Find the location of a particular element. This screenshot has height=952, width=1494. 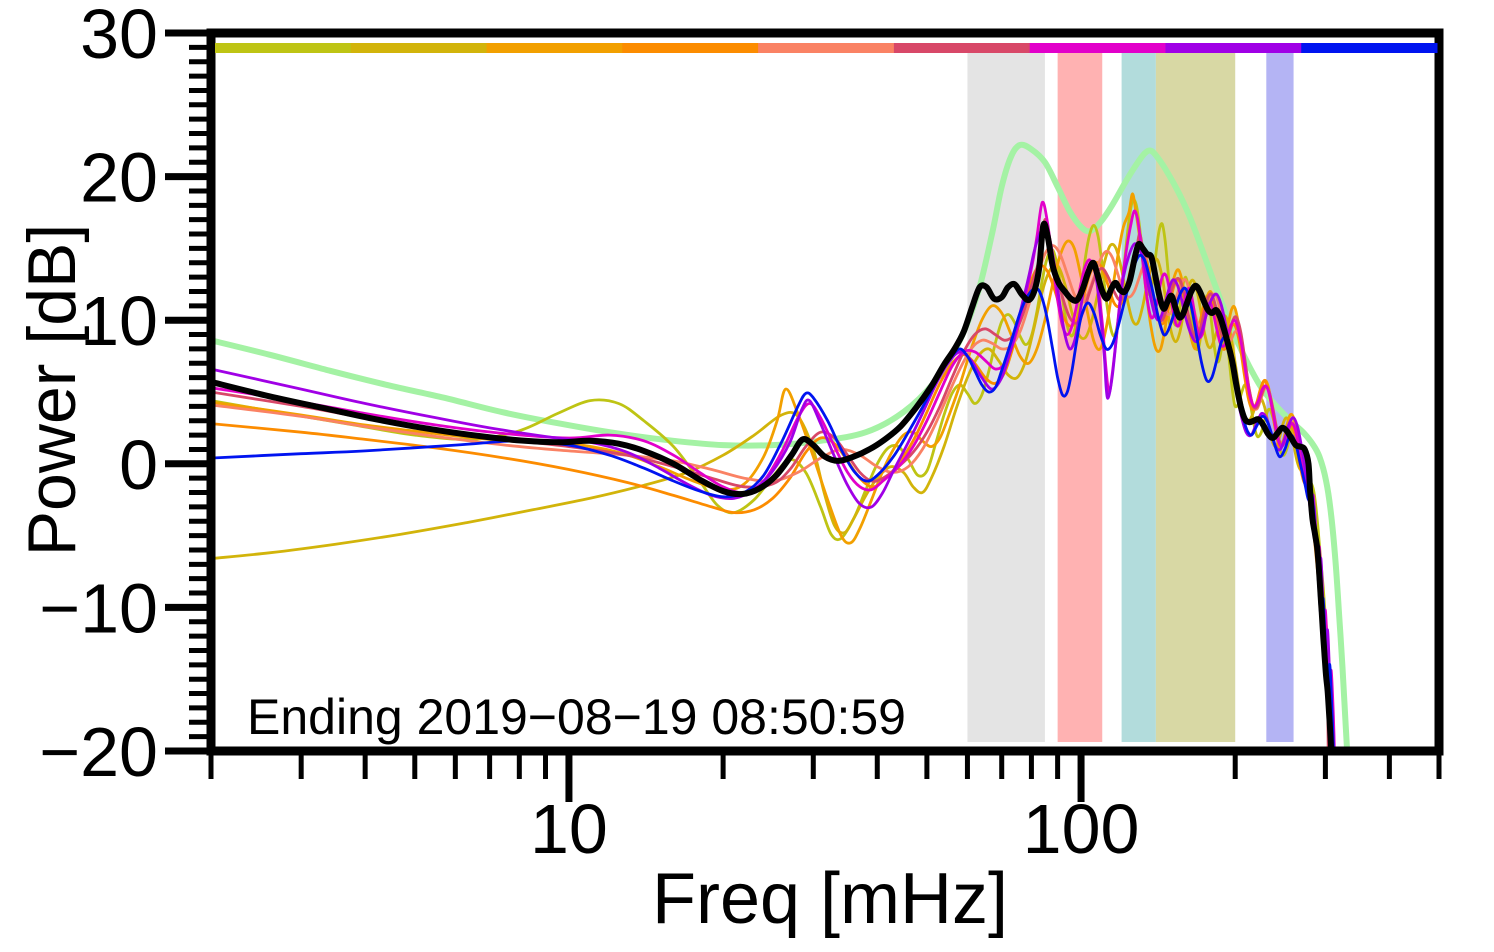

x-axis-title: Freq [mHz] is located at coordinates (830, 899).